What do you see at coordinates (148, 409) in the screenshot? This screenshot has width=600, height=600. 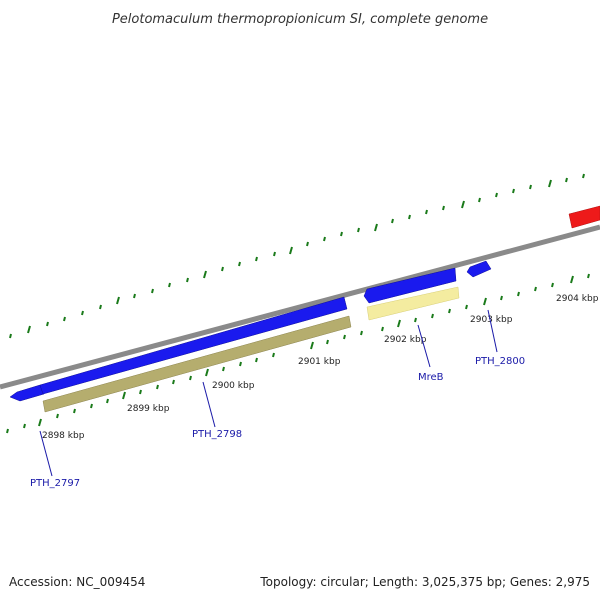 I see `tick-label-2899: 2899 kbp` at bounding box center [148, 409].